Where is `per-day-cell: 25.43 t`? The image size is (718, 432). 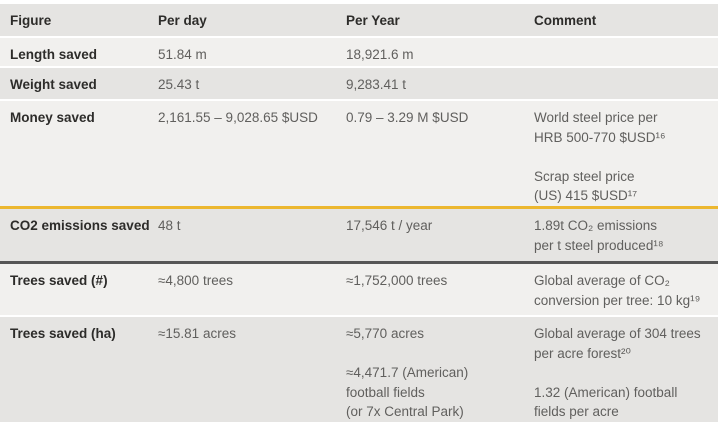
per-day-cell: 25.43 t is located at coordinates (179, 84).